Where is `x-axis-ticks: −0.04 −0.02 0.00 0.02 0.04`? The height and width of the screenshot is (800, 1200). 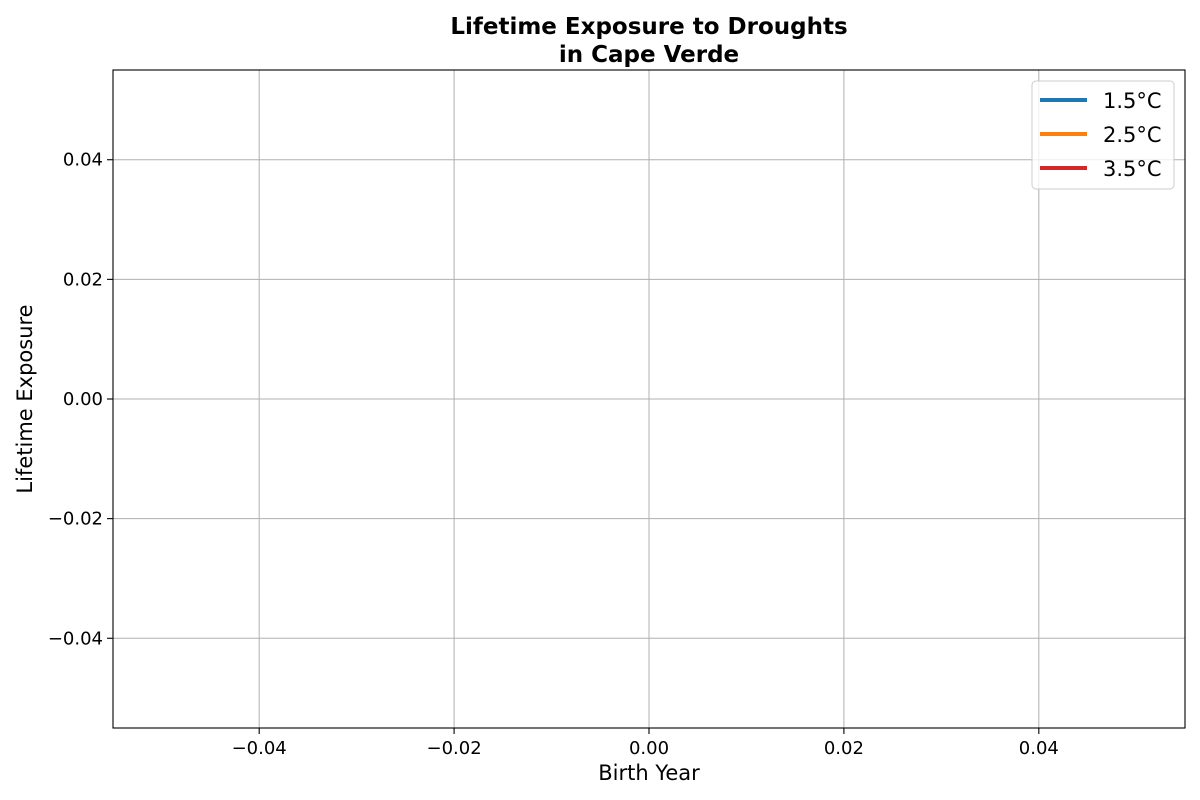 x-axis-ticks: −0.04 −0.02 0.00 0.02 0.04 is located at coordinates (645, 743).